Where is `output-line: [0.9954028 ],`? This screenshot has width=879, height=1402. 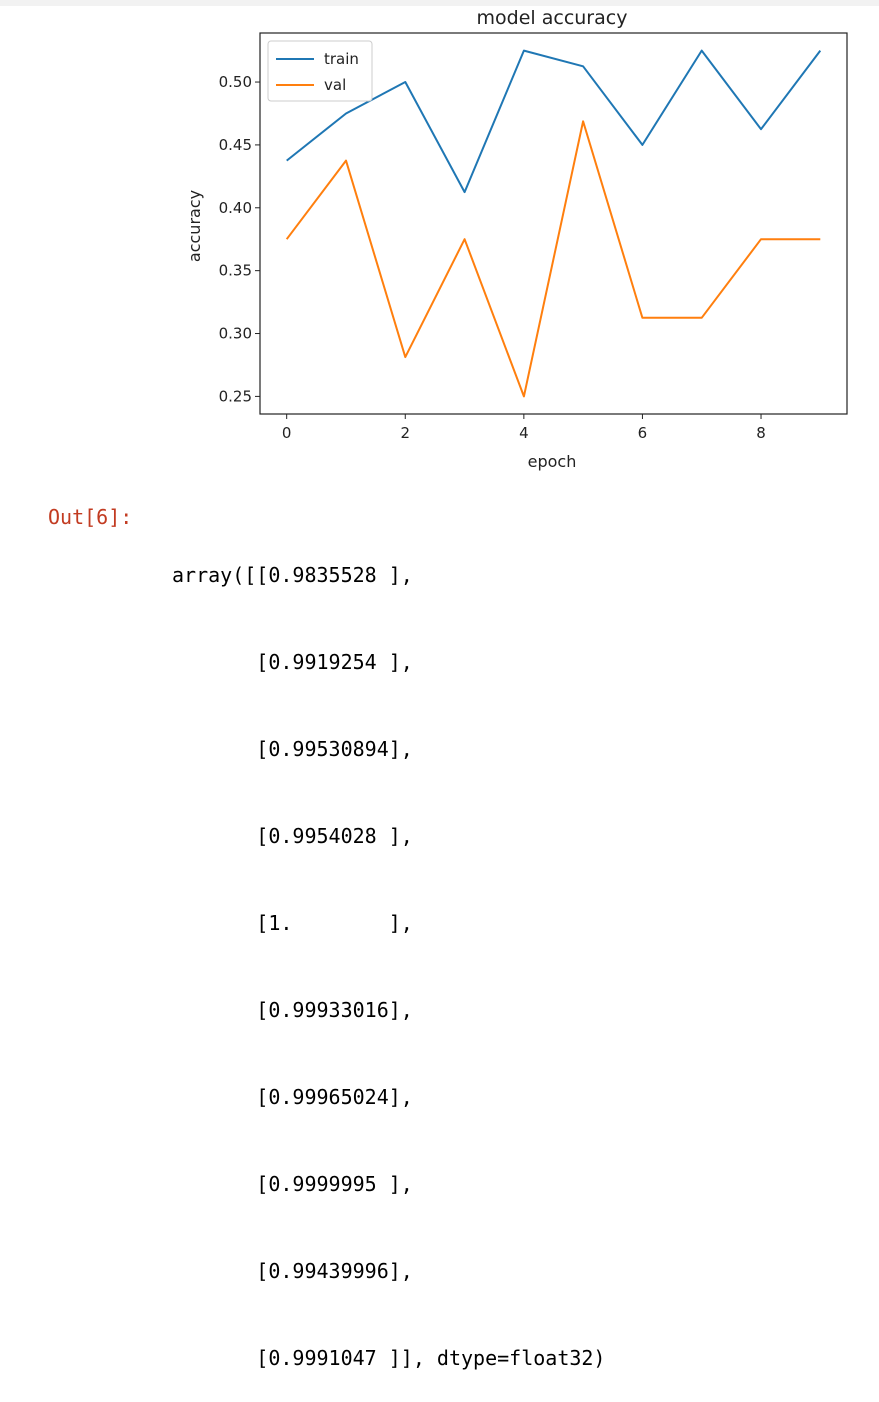 output-line: [0.9954028 ], is located at coordinates (292, 836).